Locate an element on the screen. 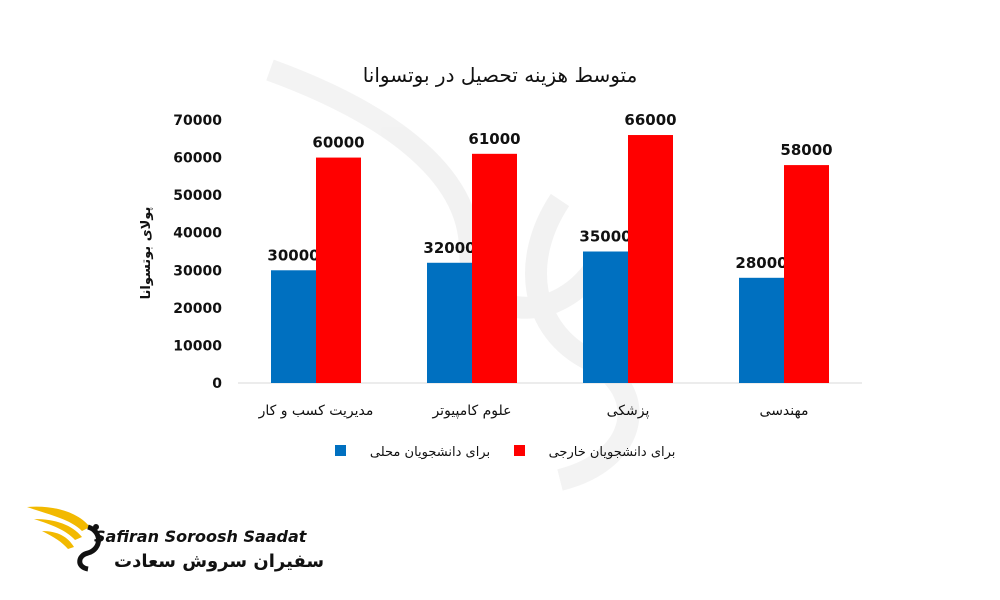  company-logo: Safiran Soroosh Saadat سفیران سروش سعادت is located at coordinates (173, 537).